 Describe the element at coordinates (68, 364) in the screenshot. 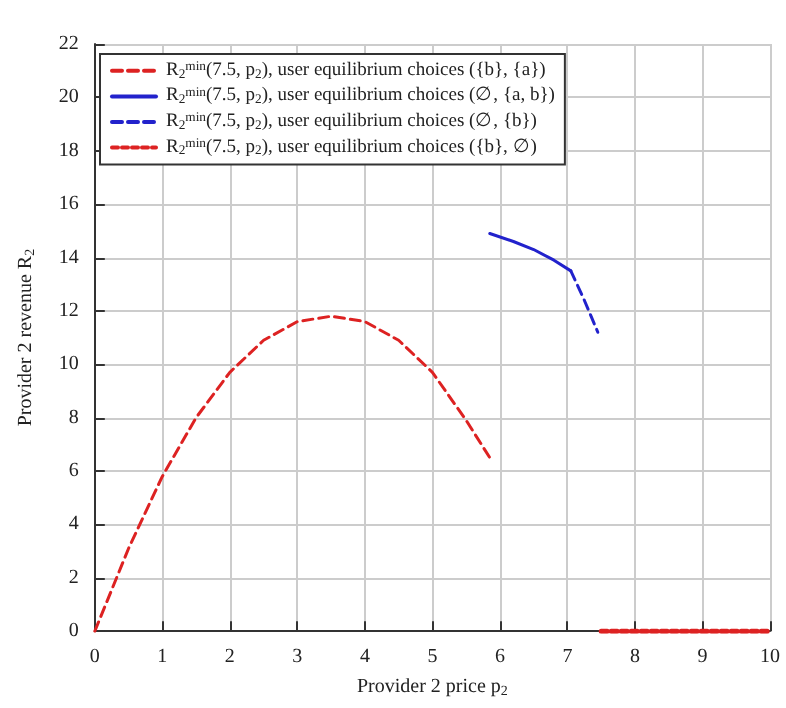

I see `y-tick-label: 10` at that location.